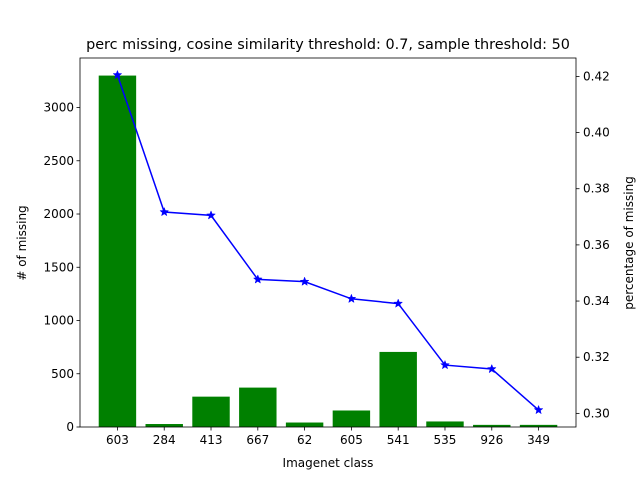 This screenshot has height=480, width=640. I want to click on x-tick-label: 541, so click(398, 440).